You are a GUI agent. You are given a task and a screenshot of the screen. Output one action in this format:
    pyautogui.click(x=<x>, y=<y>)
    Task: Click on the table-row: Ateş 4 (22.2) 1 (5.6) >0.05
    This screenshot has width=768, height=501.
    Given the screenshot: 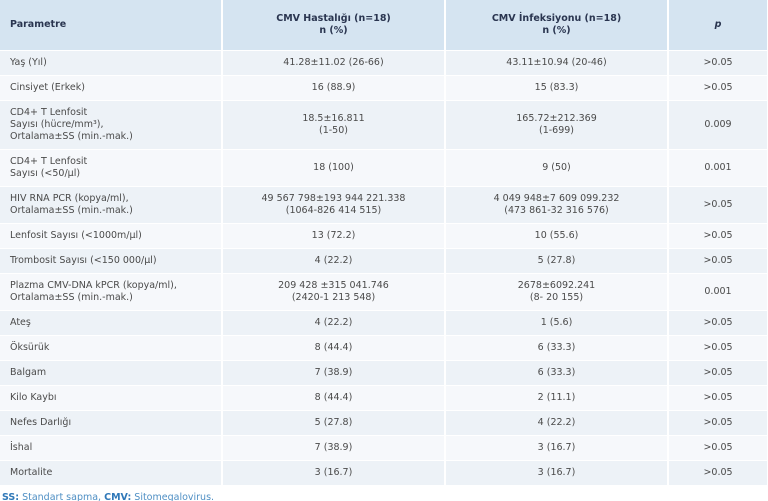 What is the action you would take?
    pyautogui.click(x=384, y=323)
    